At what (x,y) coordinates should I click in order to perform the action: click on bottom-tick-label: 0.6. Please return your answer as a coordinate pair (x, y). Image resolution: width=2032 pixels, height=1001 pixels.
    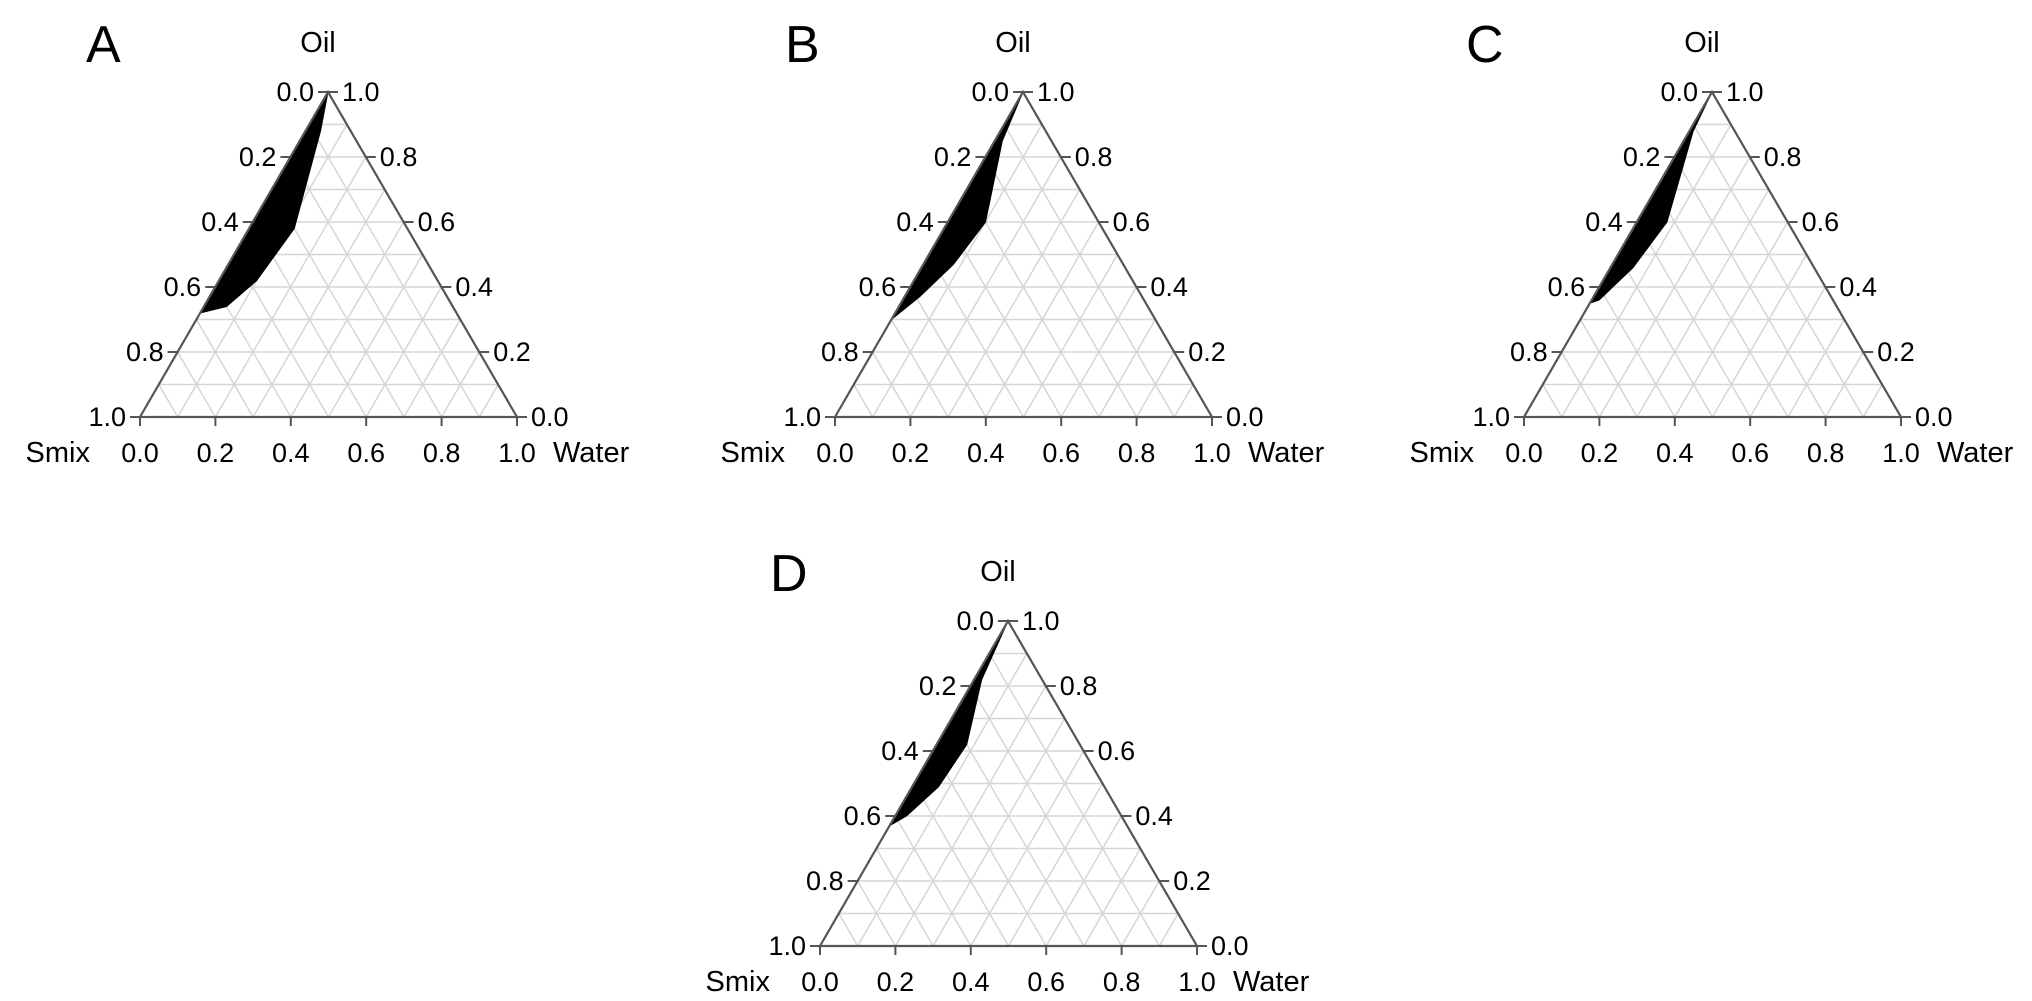
    Looking at the image, I should click on (1061, 453).